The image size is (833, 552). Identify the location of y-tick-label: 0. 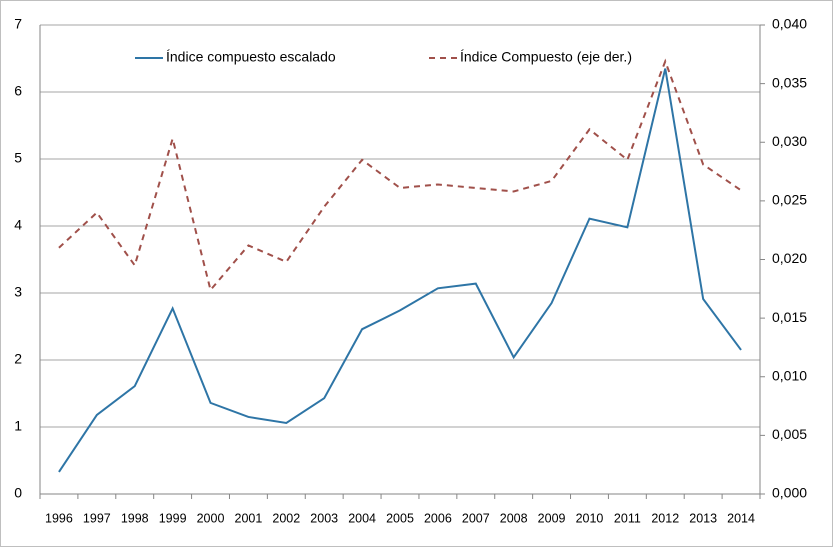
(18, 493).